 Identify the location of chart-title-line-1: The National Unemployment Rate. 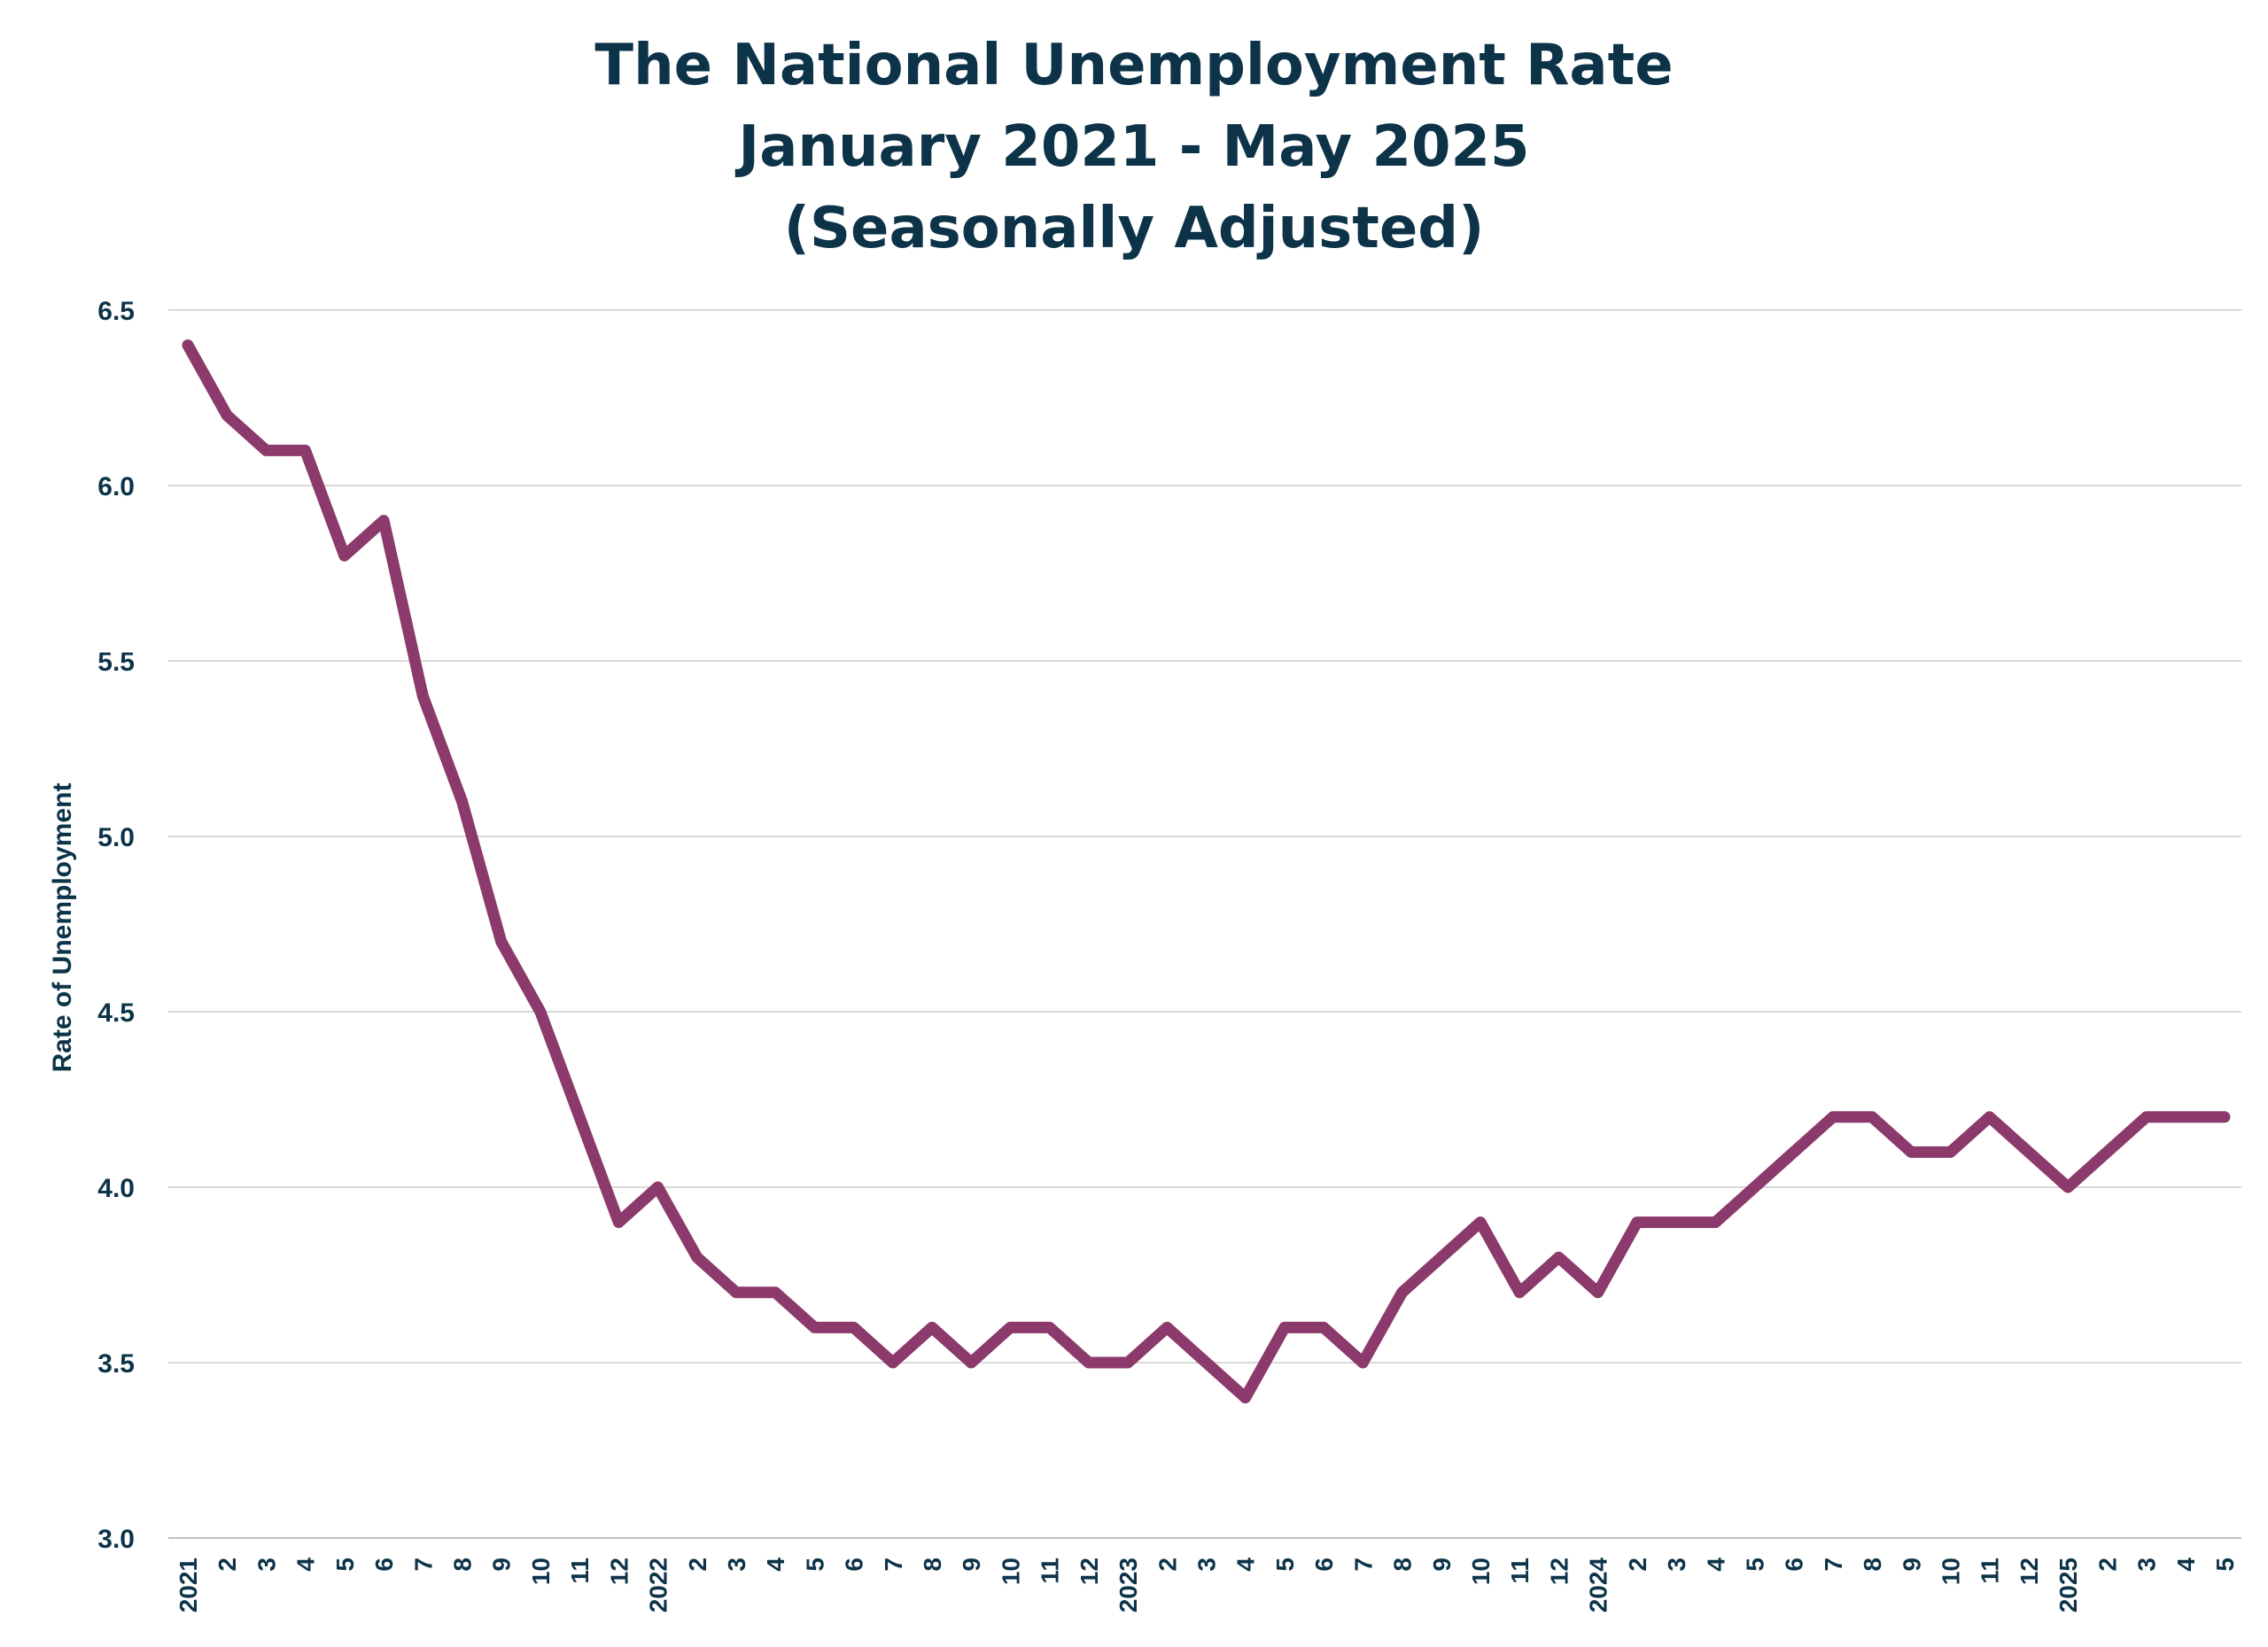
(1134, 65).